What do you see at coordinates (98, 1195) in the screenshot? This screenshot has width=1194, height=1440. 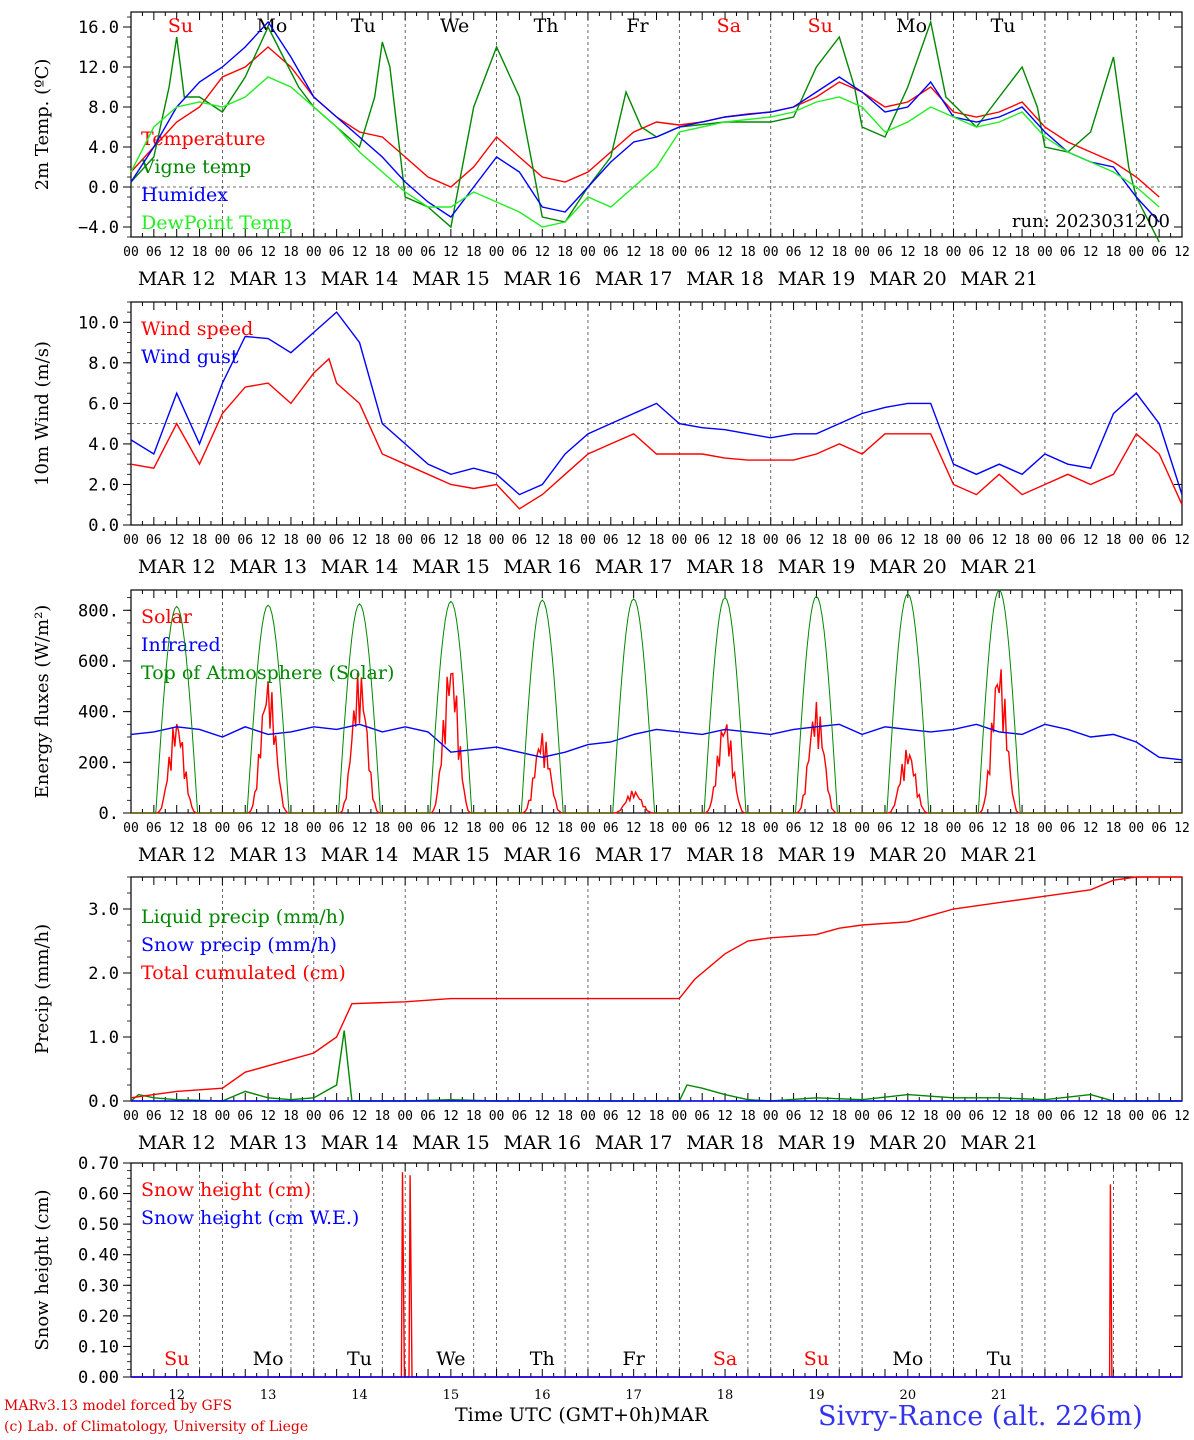 I see `snow-y-tick-label: 0.60` at bounding box center [98, 1195].